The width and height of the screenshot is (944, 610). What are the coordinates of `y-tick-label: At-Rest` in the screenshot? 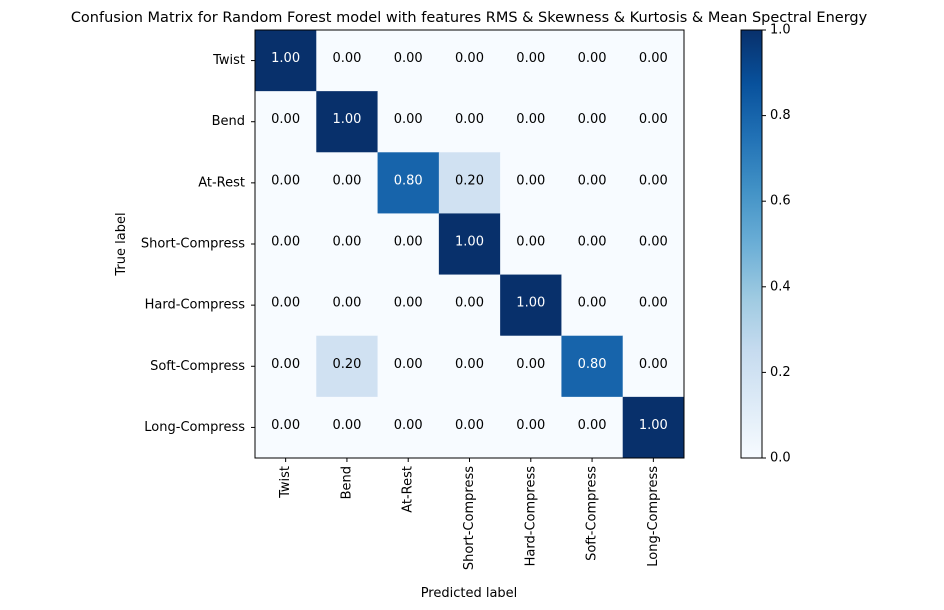 It's located at (221, 182).